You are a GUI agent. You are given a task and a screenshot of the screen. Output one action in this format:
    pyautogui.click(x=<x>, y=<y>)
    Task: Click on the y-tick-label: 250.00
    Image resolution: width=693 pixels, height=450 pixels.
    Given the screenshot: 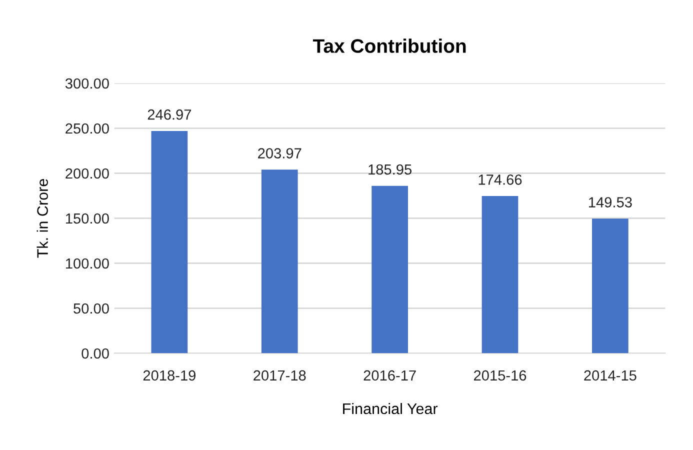 What is the action you would take?
    pyautogui.click(x=87, y=128)
    